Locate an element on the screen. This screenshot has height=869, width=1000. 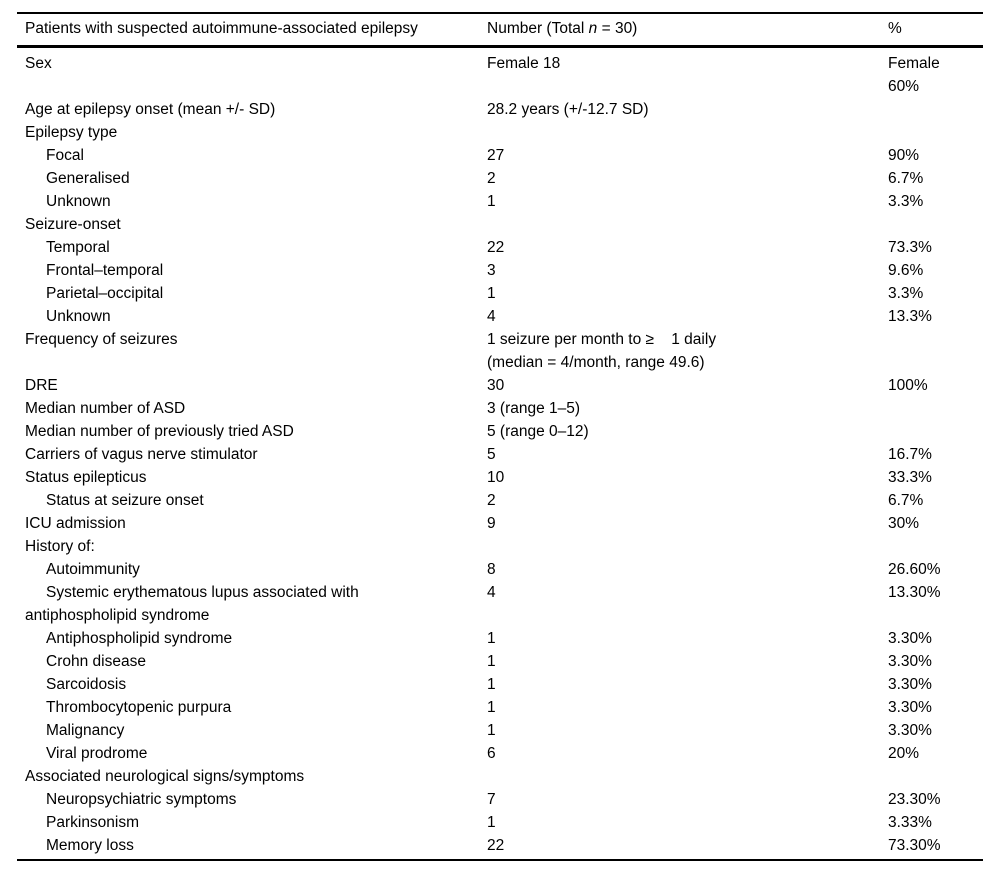
row-label: Neuropsychiatric symptoms is located at coordinates (141, 799).